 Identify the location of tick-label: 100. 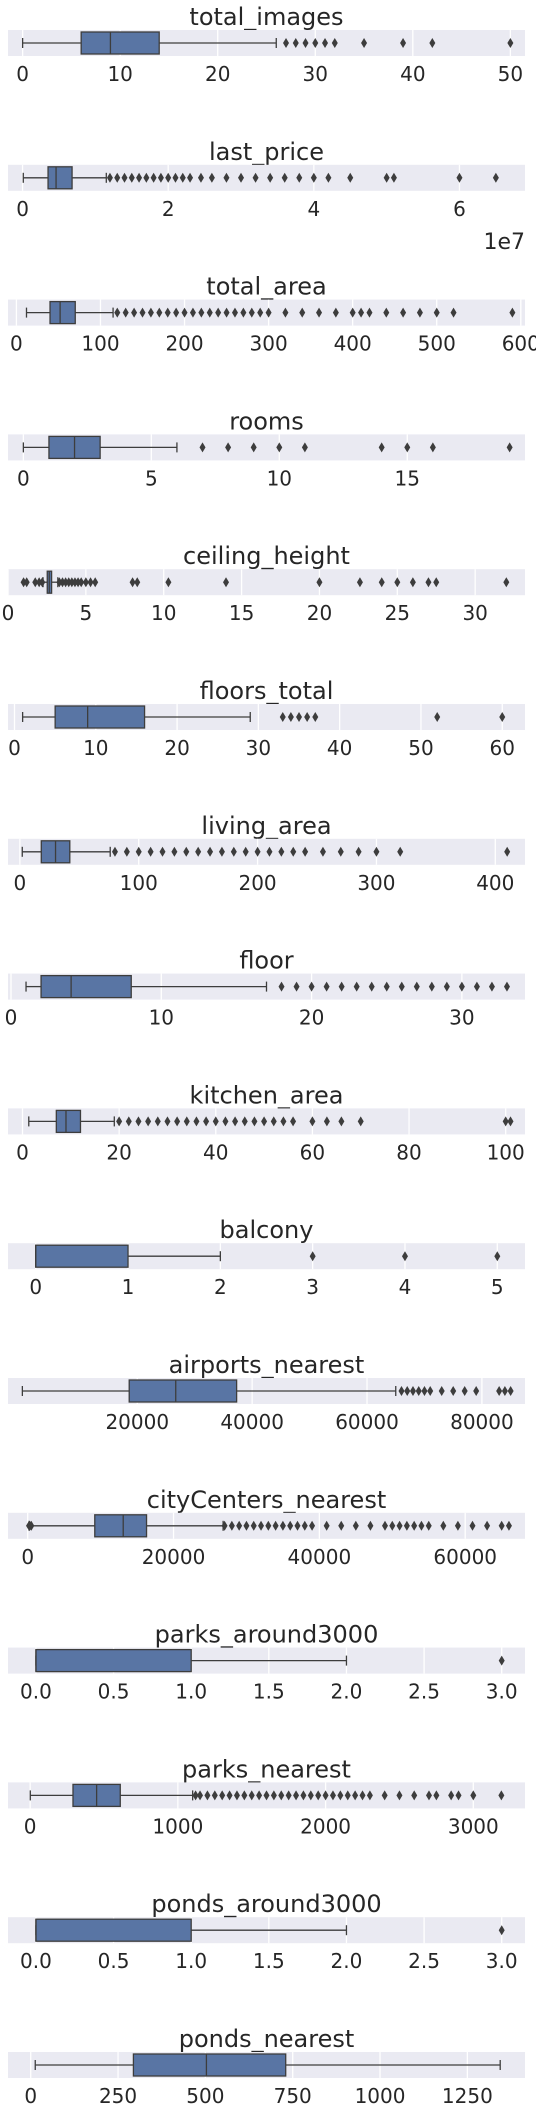
(506, 1152).